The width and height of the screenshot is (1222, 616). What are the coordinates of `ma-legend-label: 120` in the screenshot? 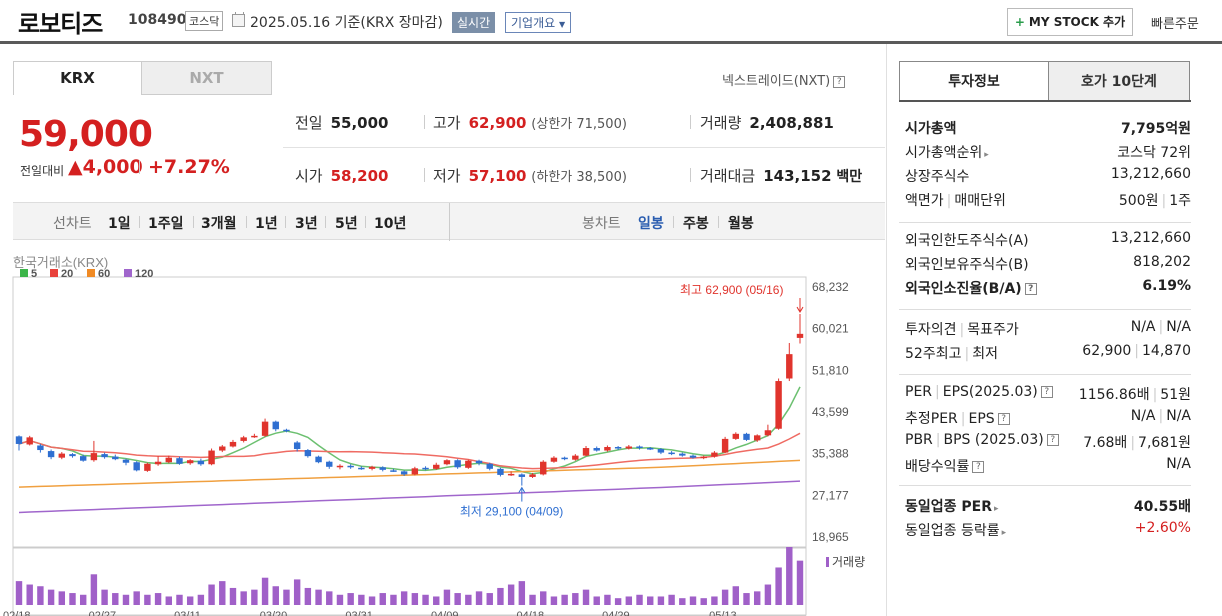 It's located at (144, 274).